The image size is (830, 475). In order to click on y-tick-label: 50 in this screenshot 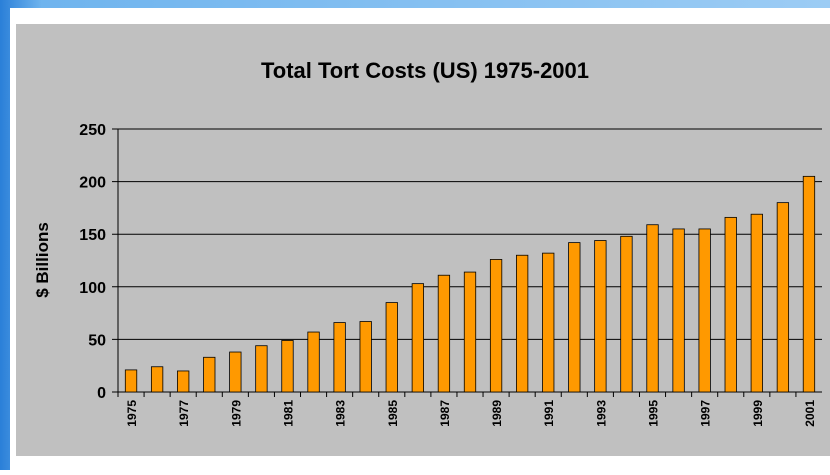, I will do `click(97, 340)`.